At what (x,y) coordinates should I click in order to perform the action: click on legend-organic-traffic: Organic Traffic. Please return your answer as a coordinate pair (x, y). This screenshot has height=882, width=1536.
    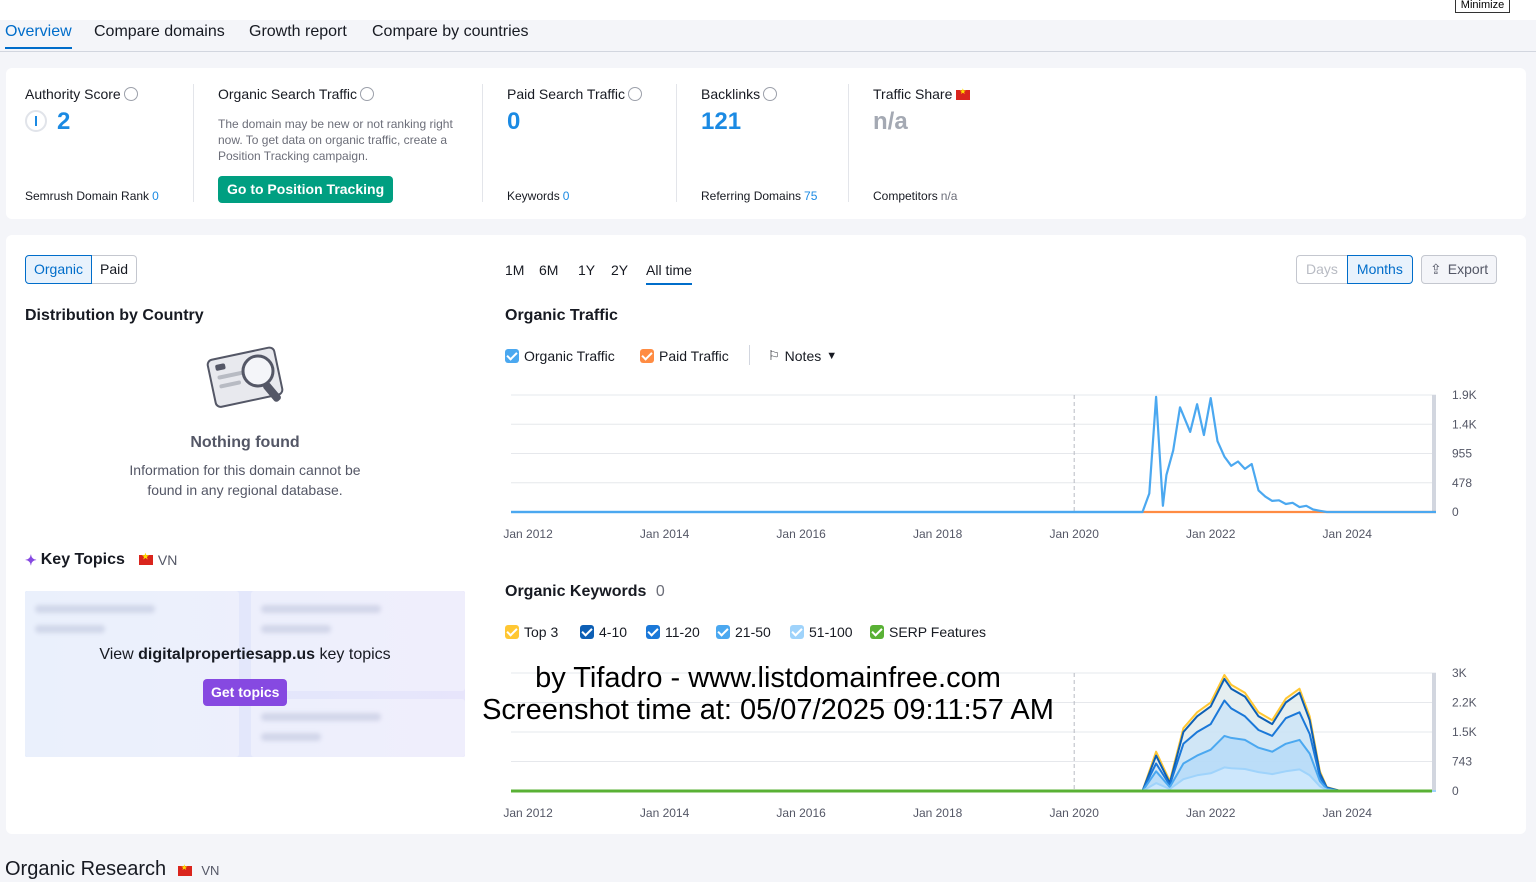
    Looking at the image, I should click on (560, 356).